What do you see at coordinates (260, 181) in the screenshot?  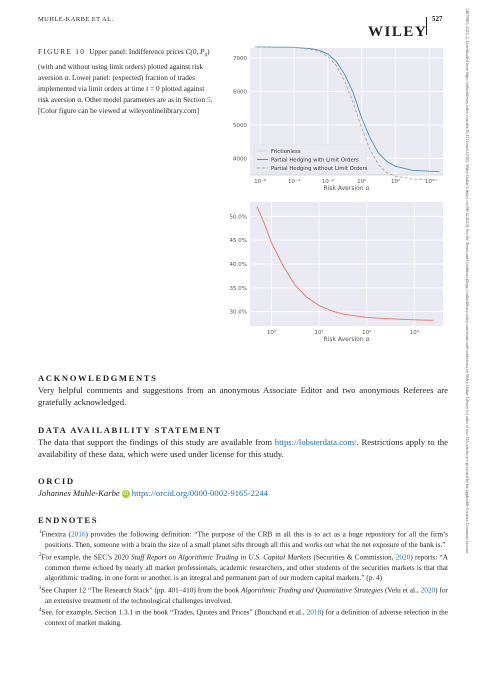 I see `x-tick-label: 10⁻⁶` at bounding box center [260, 181].